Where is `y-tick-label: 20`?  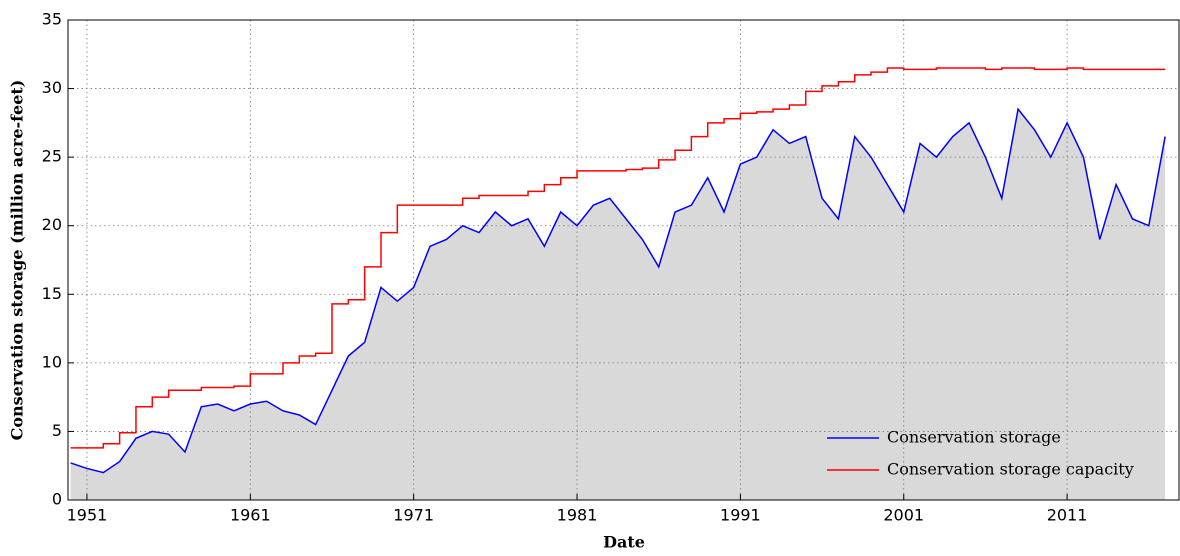
y-tick-label: 20 is located at coordinates (52, 224).